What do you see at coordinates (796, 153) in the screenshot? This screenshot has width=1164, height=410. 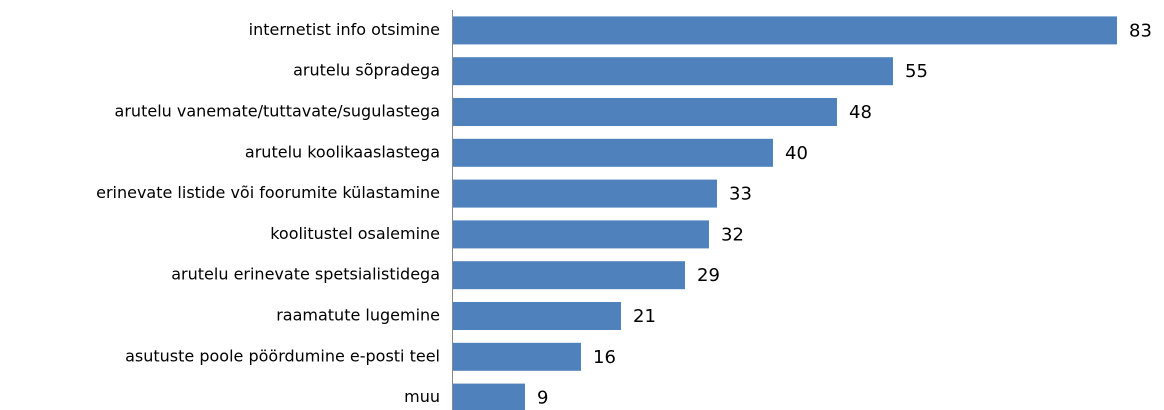 I see `value-label: 40` at bounding box center [796, 153].